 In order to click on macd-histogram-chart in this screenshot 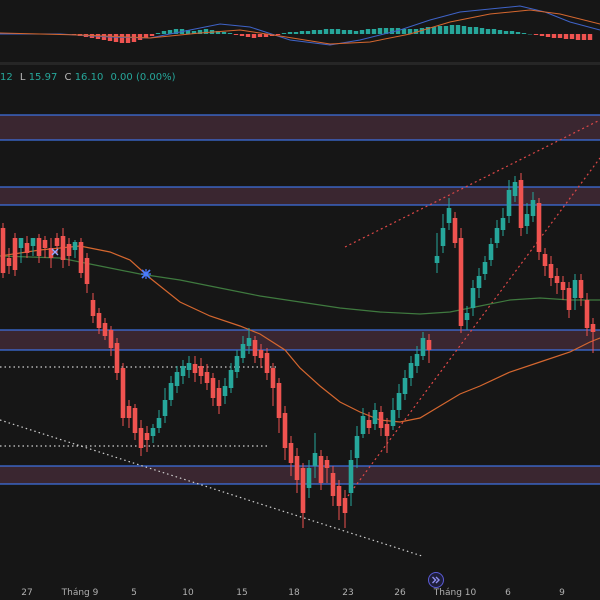, I will do `click(300, 25)`.